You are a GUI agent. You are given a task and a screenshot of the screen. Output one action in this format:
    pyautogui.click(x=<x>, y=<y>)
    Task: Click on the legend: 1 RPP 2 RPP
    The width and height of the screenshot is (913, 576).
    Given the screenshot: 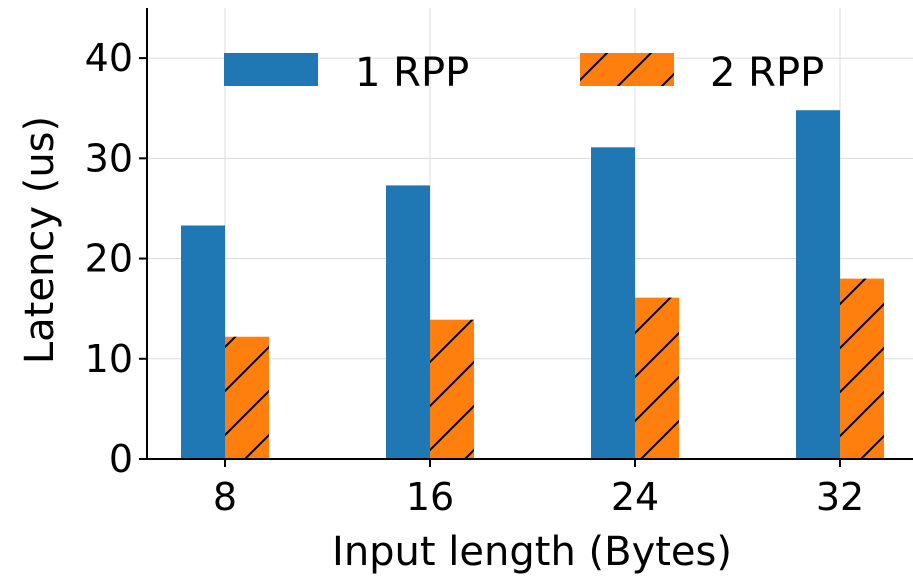 What is the action you would take?
    pyautogui.click(x=524, y=73)
    